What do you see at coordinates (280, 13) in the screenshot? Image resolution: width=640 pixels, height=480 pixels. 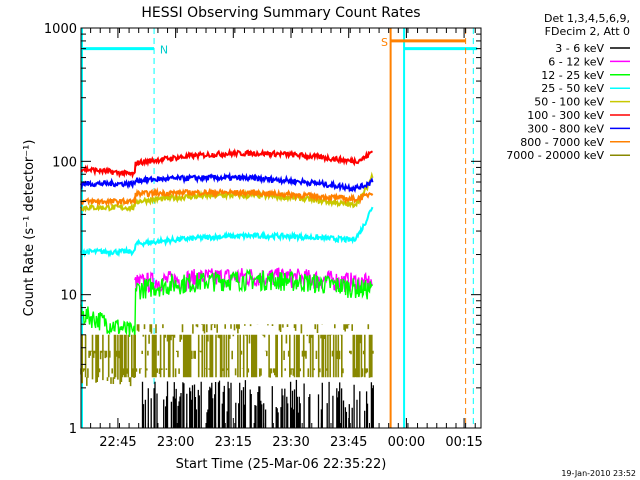 I see `chart-title: HESSI Observing Summary Count Rates` at bounding box center [280, 13].